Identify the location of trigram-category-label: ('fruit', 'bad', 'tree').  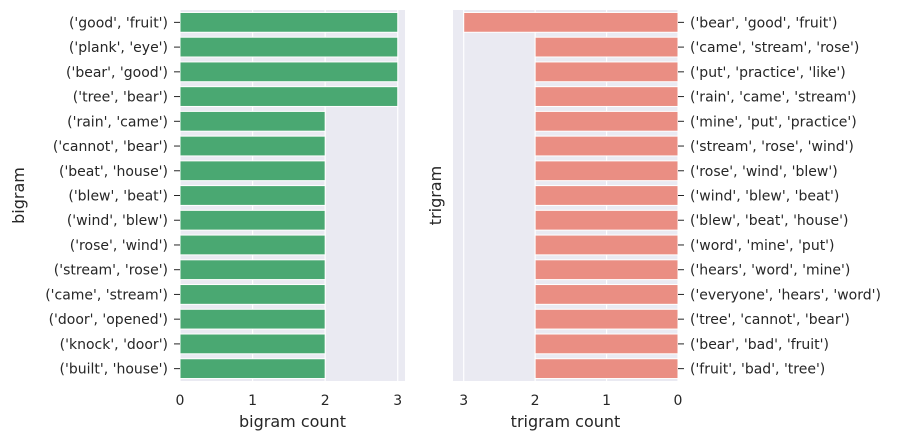
(757, 370).